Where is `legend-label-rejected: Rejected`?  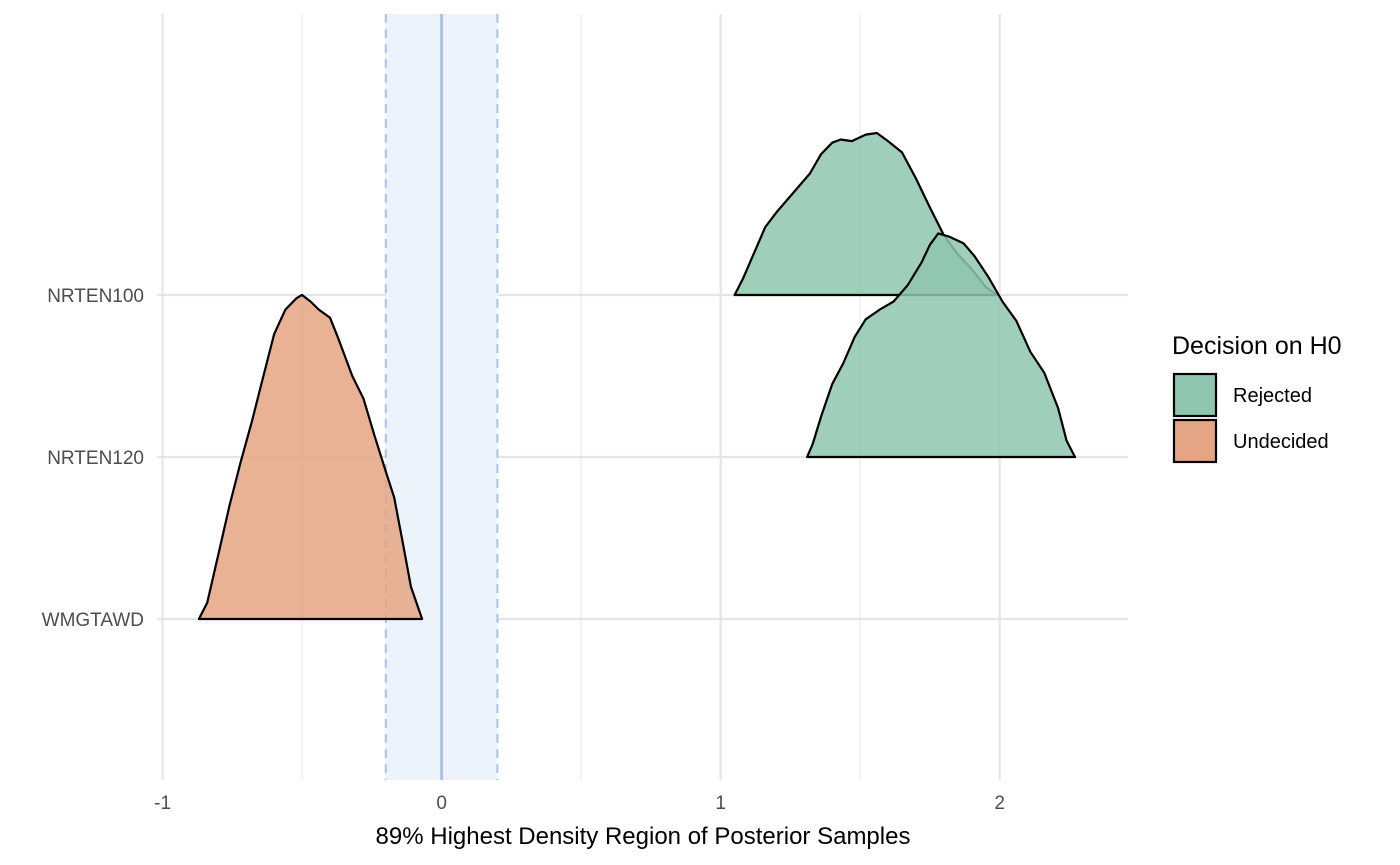
legend-label-rejected: Rejected is located at coordinates (1272, 396).